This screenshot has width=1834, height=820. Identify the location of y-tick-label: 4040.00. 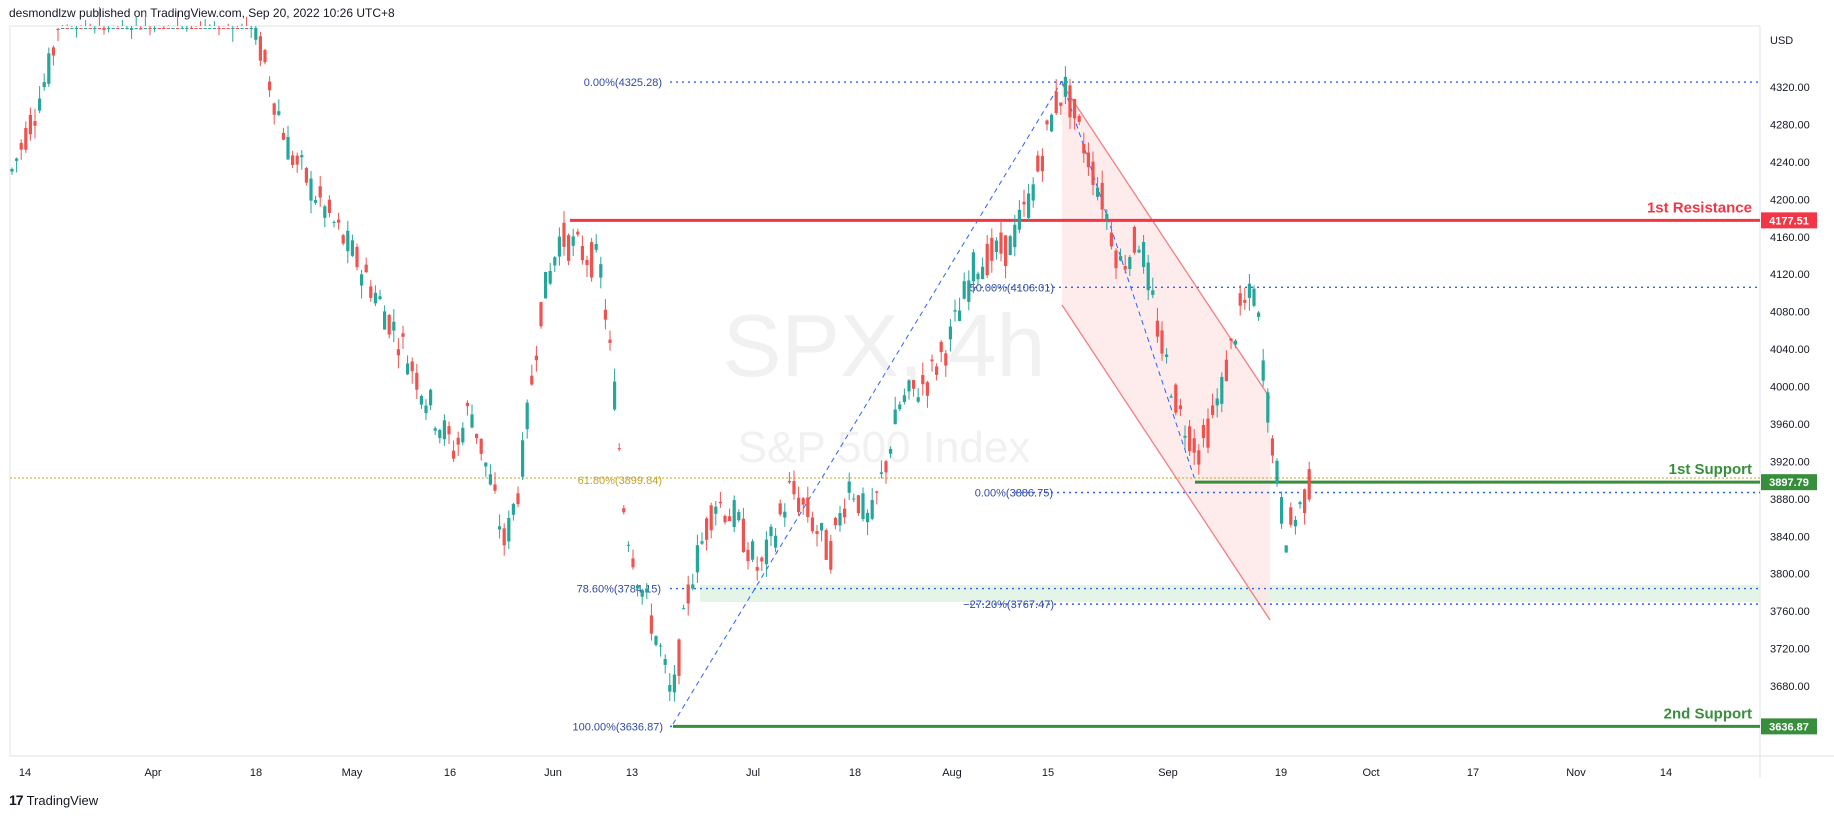
(1790, 350).